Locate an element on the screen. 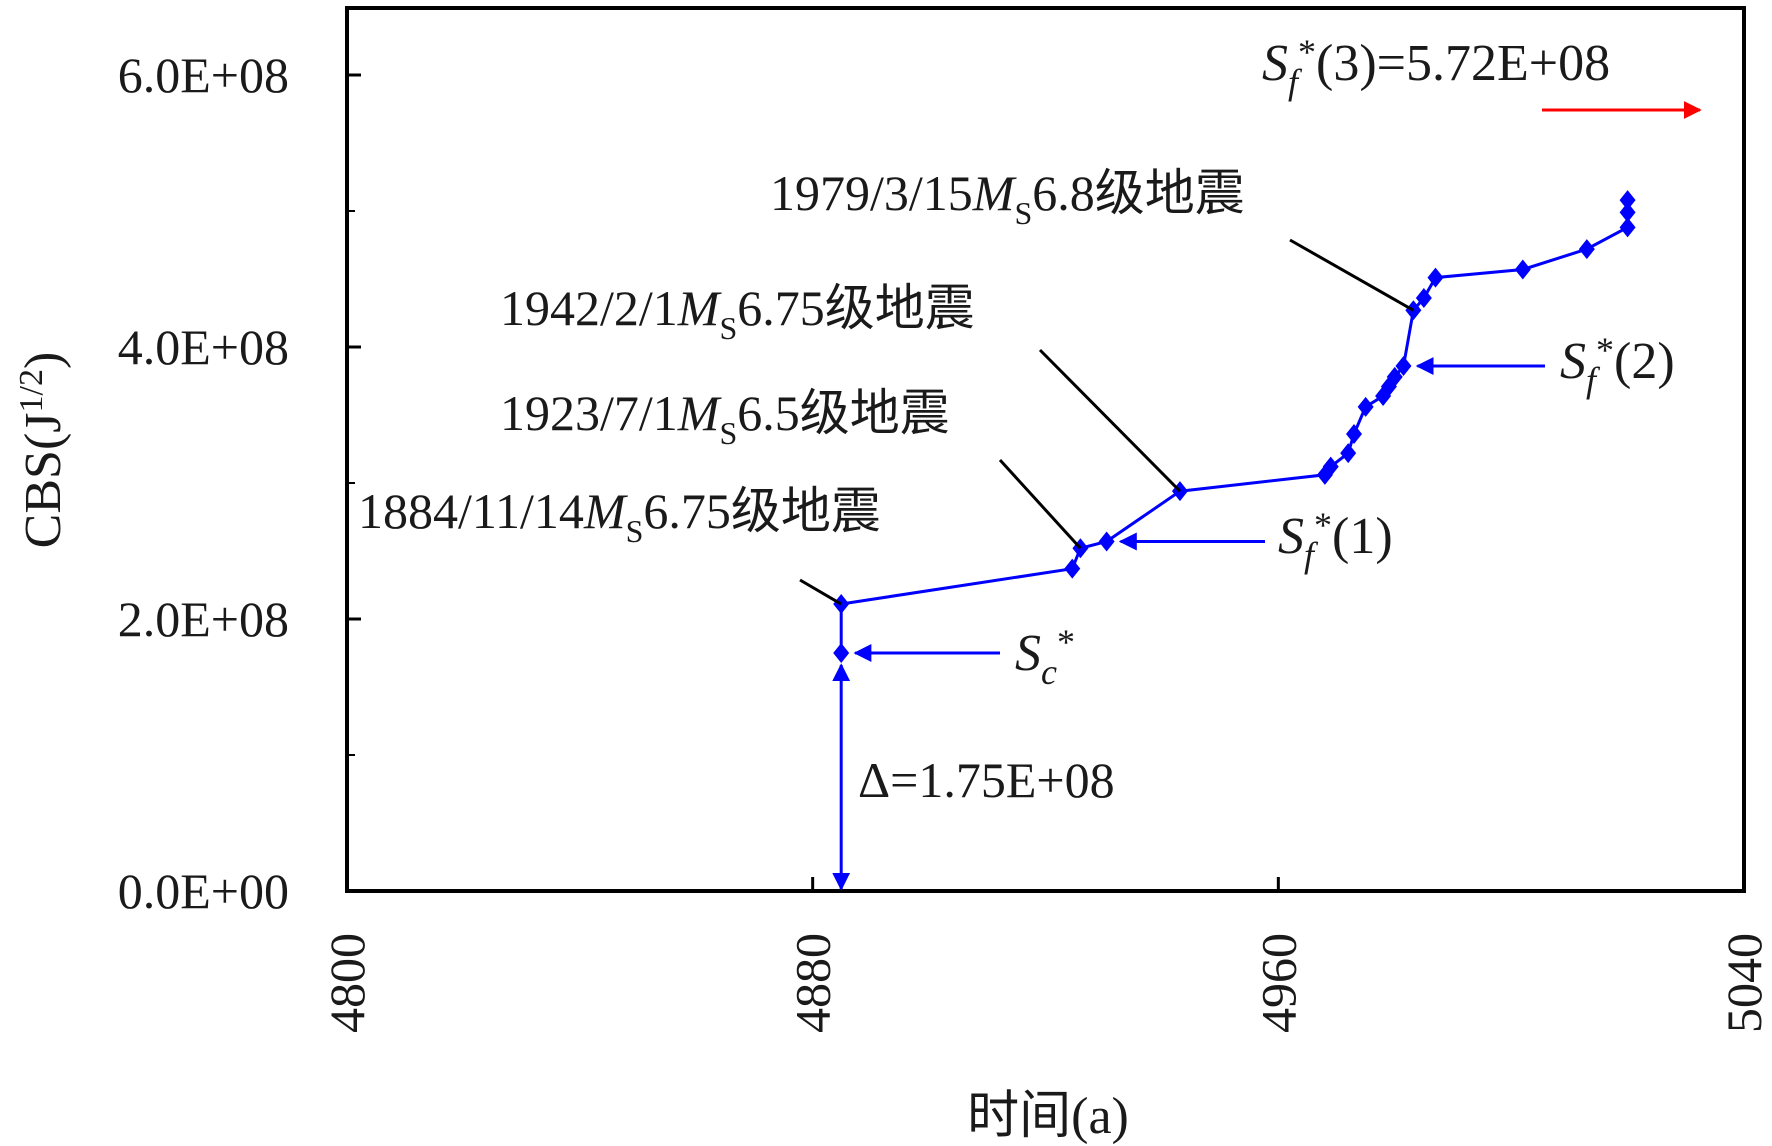 Image resolution: width=1772 pixels, height=1146 pixels. y-tick-label: 0.0E+00 is located at coordinates (203, 891).